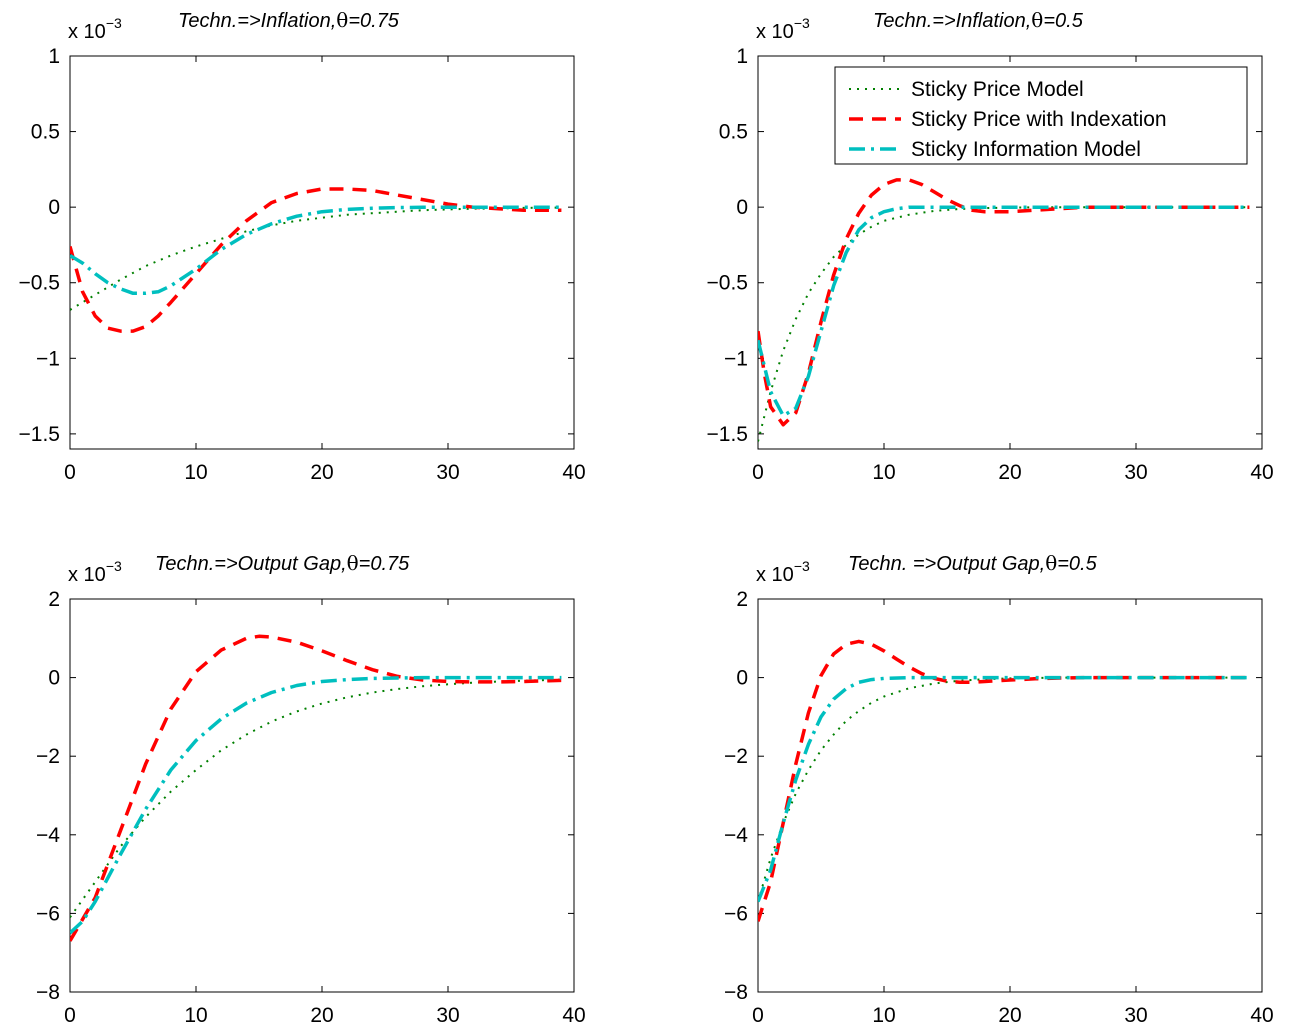 The image size is (1293, 1032). I want to click on legend-box, so click(1041, 115).